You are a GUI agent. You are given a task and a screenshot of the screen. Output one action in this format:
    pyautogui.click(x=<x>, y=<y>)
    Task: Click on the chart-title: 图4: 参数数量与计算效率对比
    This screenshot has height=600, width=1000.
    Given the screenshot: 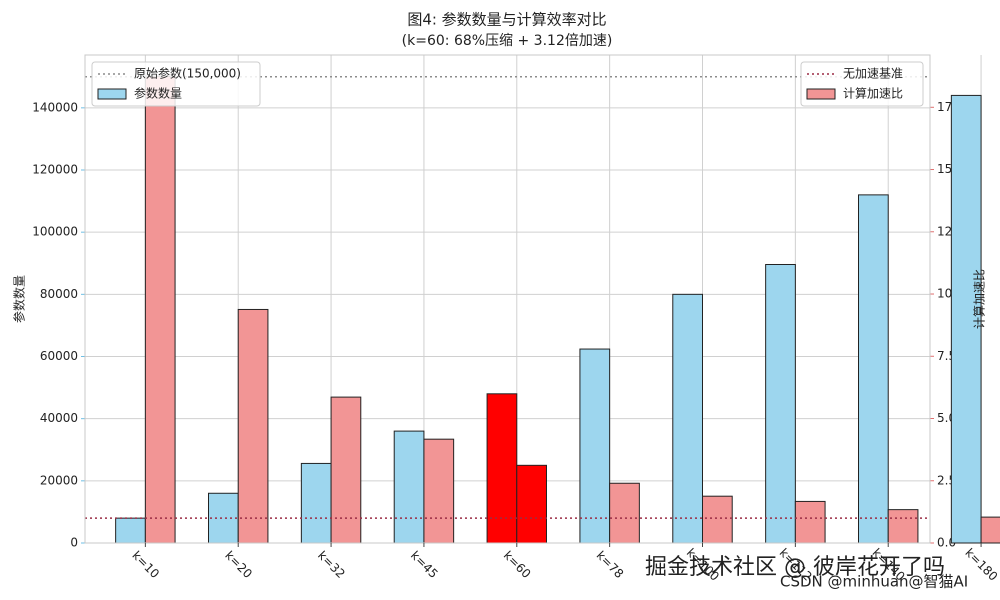 What is the action you would take?
    pyautogui.click(x=506, y=20)
    